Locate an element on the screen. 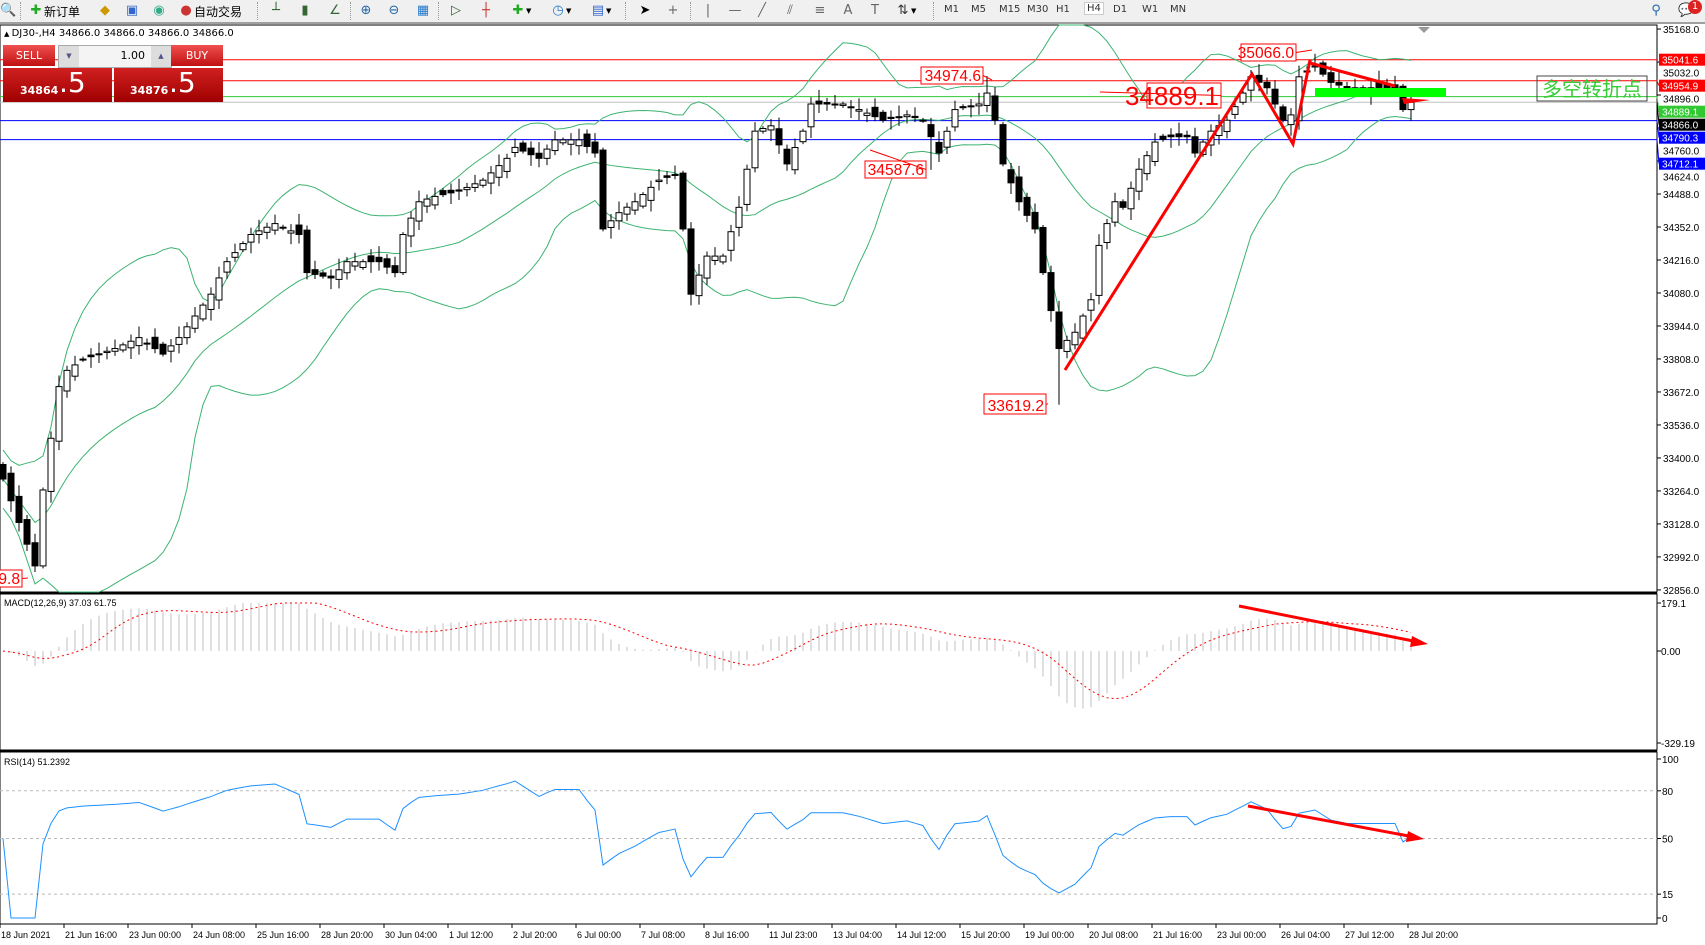  lot-value: 1.00 is located at coordinates (133, 55).